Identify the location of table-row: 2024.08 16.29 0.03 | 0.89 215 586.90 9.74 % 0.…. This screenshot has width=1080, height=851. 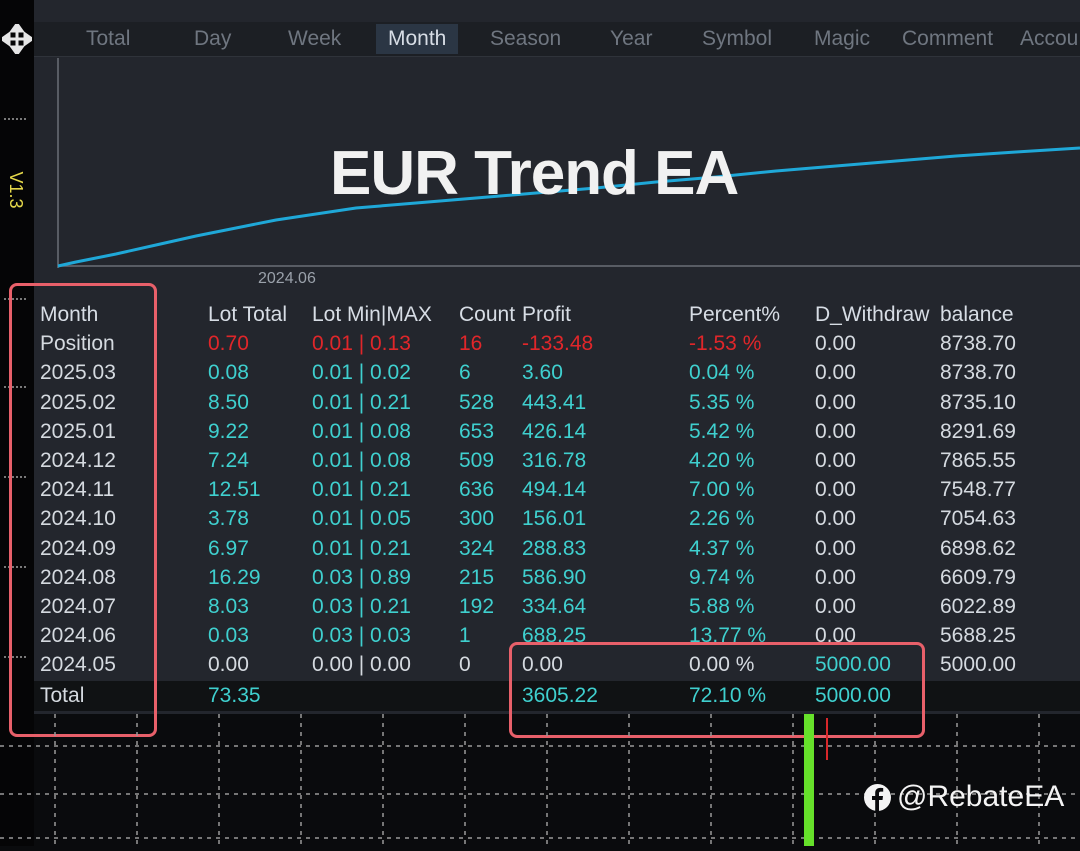
(557, 577).